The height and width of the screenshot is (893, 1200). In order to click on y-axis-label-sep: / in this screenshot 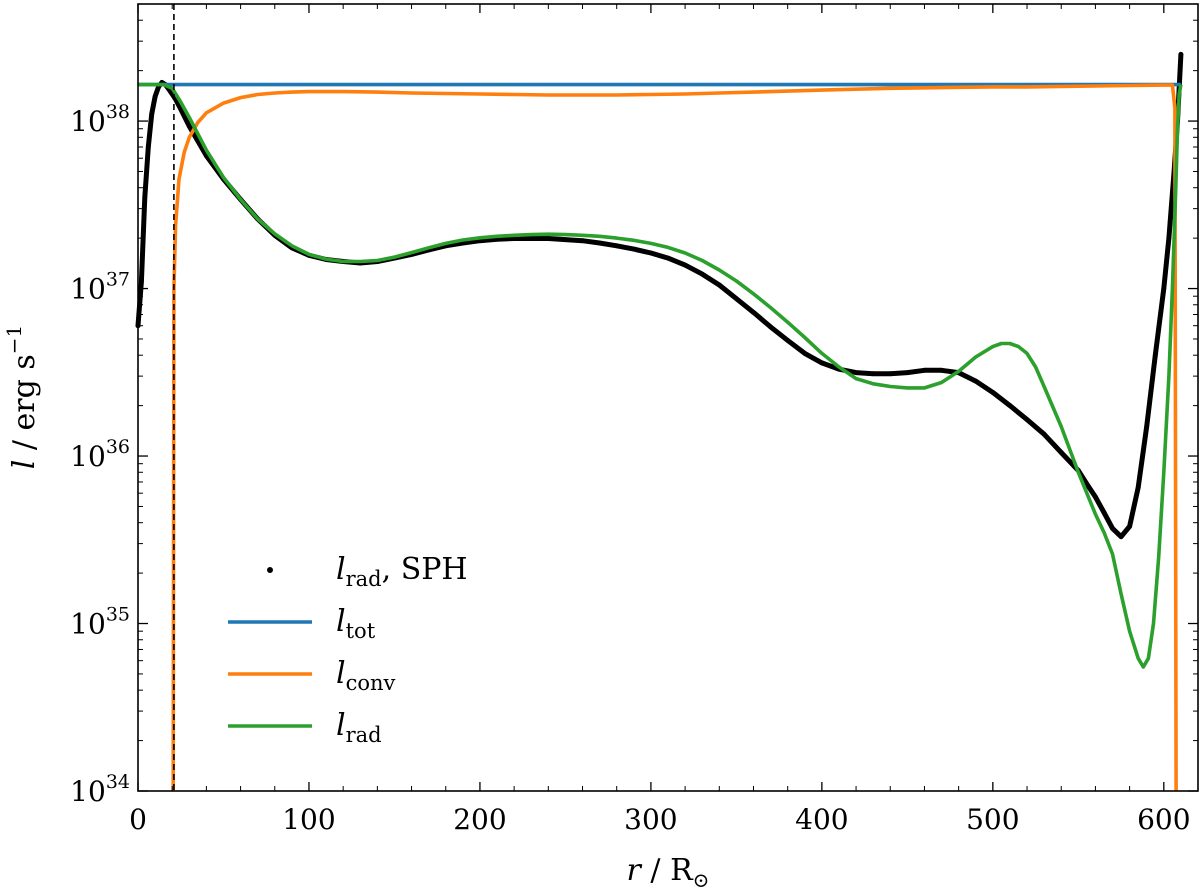, I will do `click(24, 444)`.